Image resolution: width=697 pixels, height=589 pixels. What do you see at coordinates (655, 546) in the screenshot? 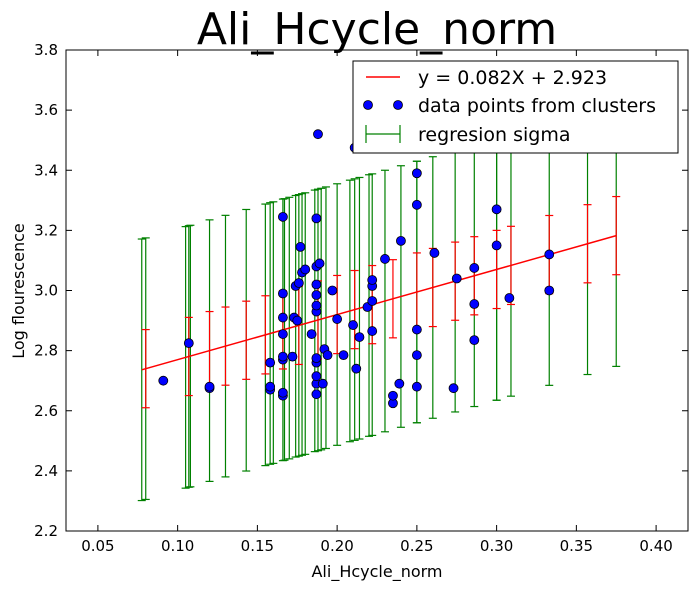
I see `x-tick-label-7: 0.40` at bounding box center [655, 546].